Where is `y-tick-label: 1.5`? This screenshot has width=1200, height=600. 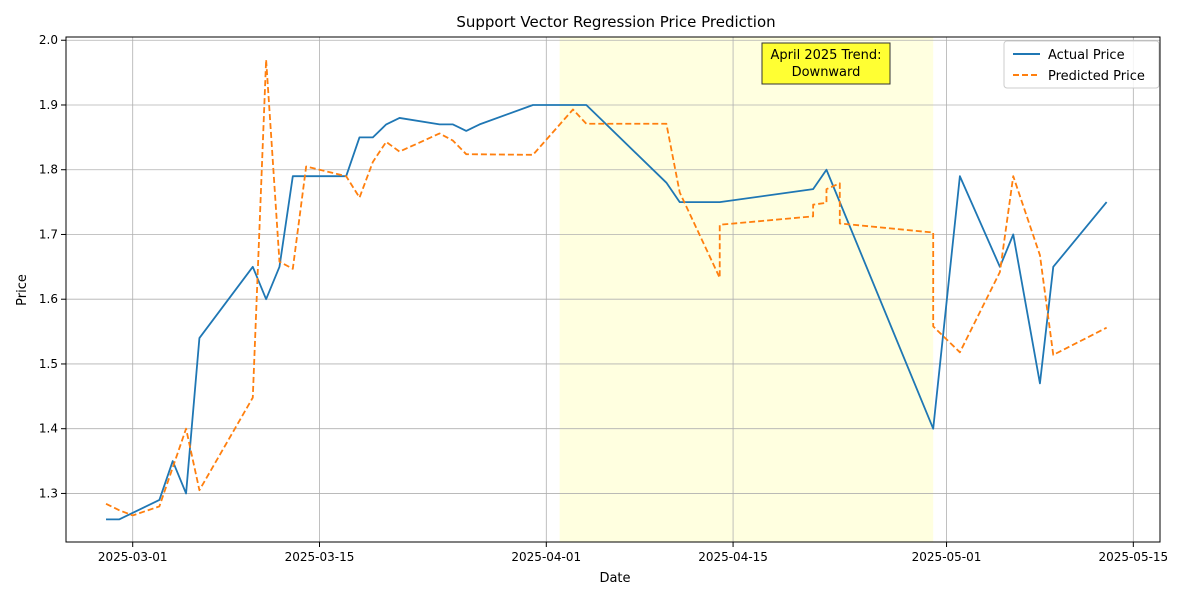
y-tick-label: 1.5 is located at coordinates (48, 364).